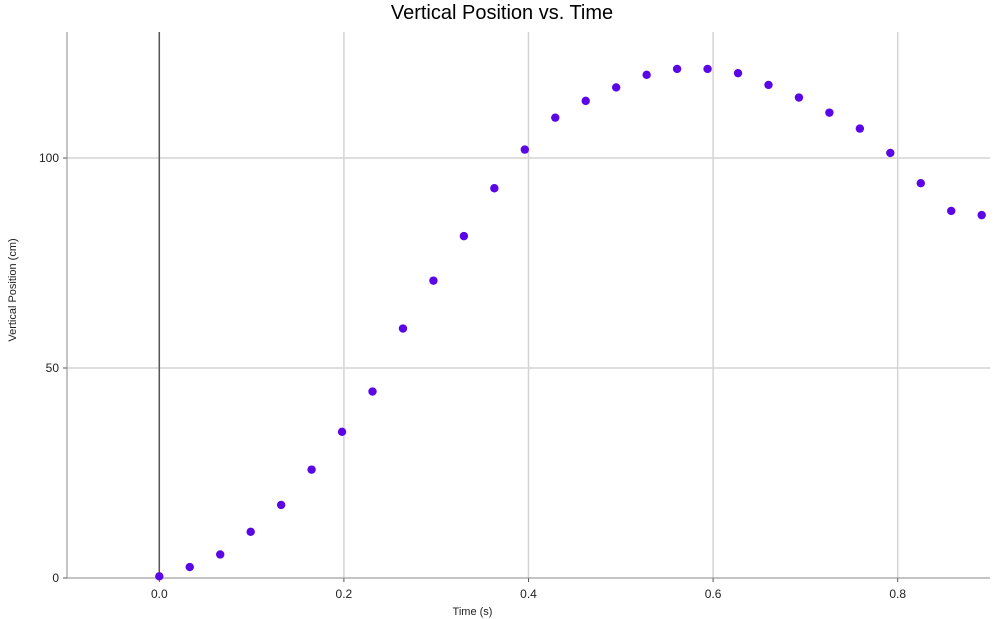  Describe the element at coordinates (55, 578) in the screenshot. I see `y-tick-label: 0` at that location.